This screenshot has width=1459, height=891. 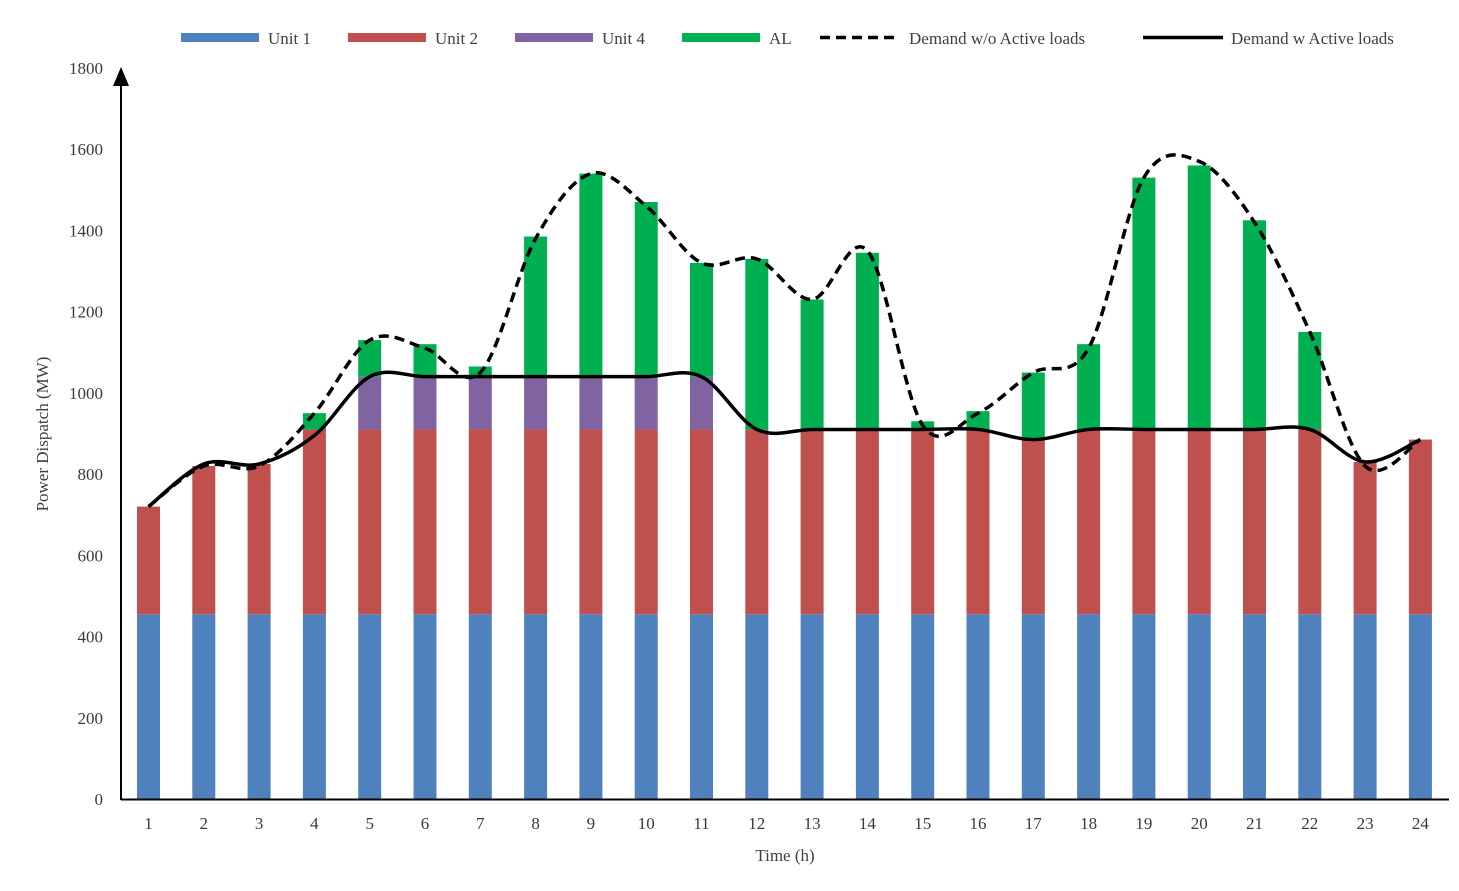 What do you see at coordinates (1088, 823) in the screenshot?
I see `x-tick-label: 18` at bounding box center [1088, 823].